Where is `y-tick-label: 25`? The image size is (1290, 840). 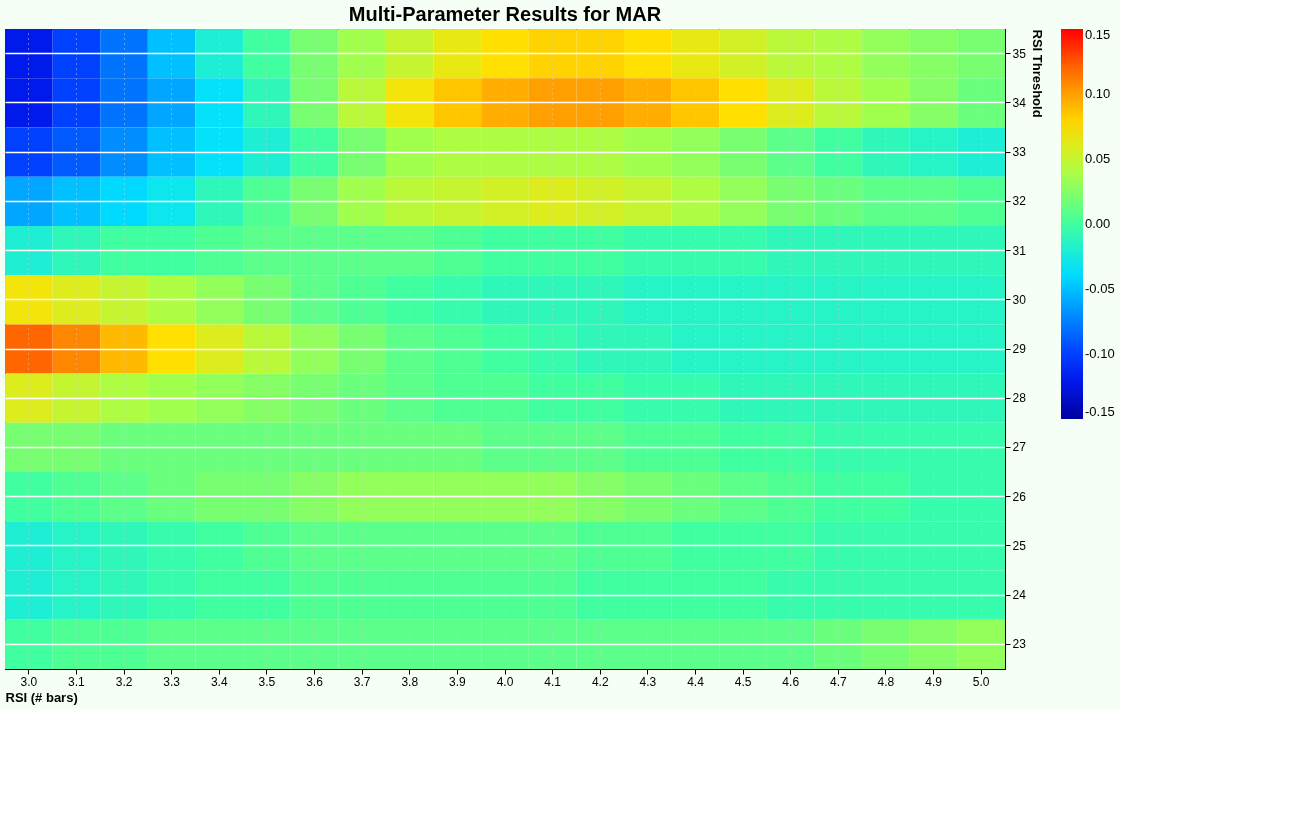
y-tick-label: 25 is located at coordinates (1019, 545).